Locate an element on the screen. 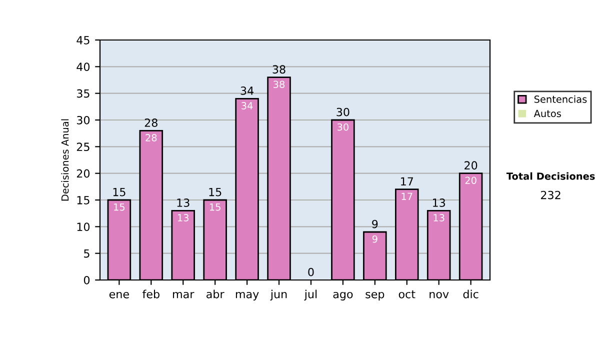  data-label: 17 is located at coordinates (407, 196).